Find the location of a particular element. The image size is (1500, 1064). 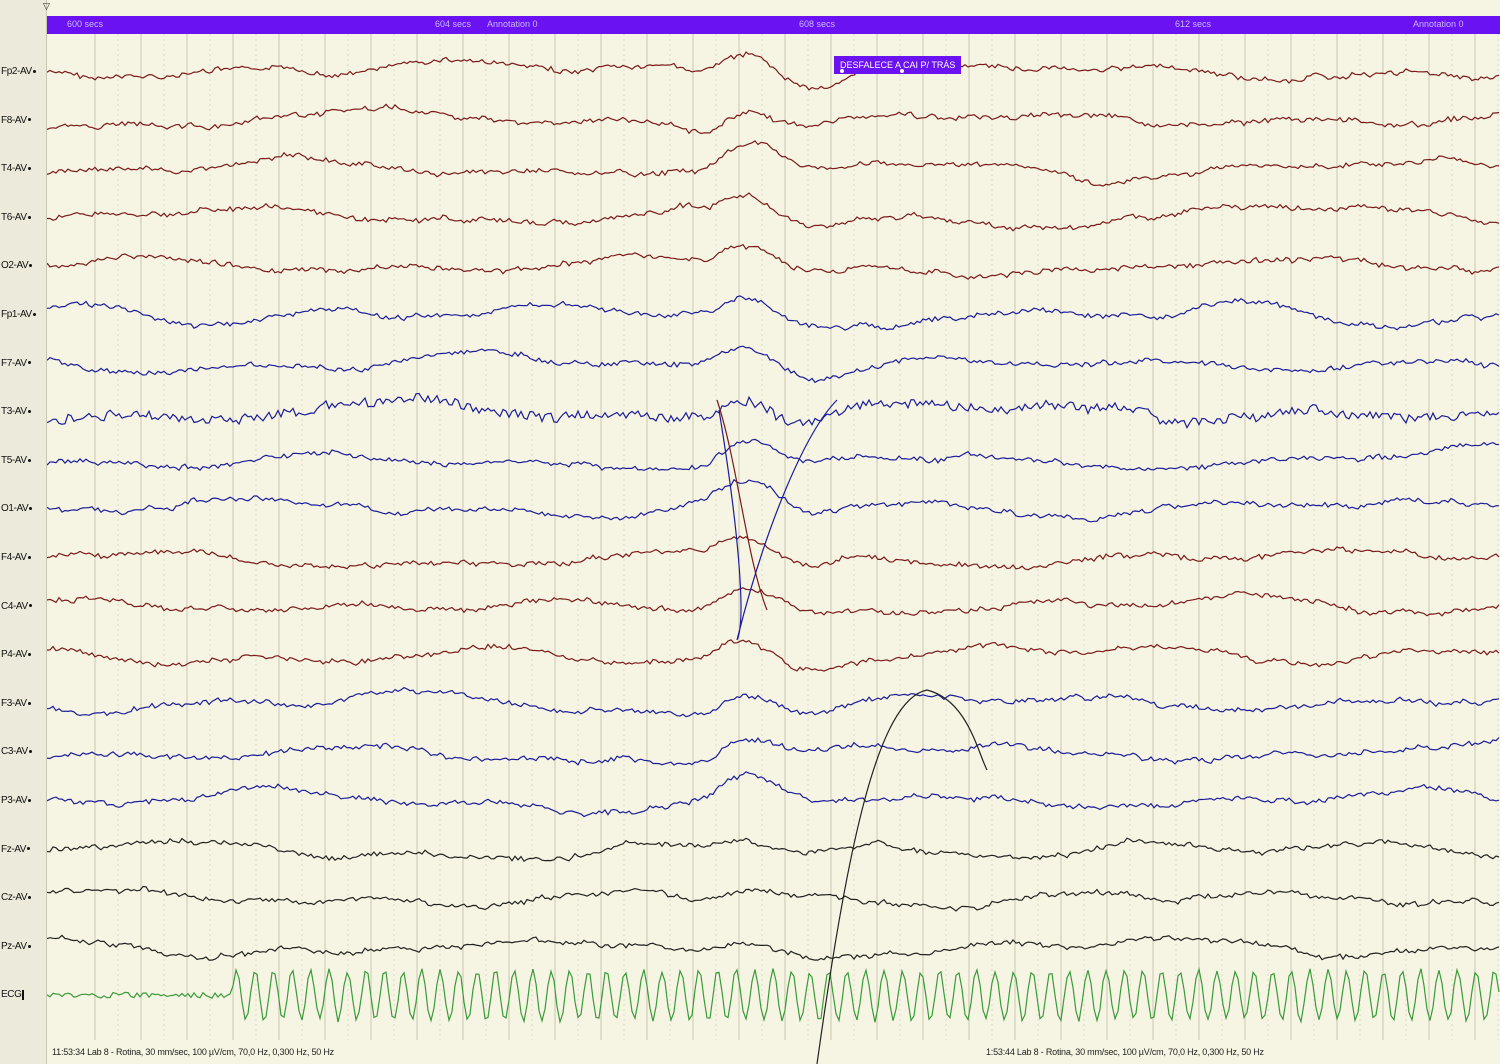

trace-t5-av is located at coordinates (773, 455).